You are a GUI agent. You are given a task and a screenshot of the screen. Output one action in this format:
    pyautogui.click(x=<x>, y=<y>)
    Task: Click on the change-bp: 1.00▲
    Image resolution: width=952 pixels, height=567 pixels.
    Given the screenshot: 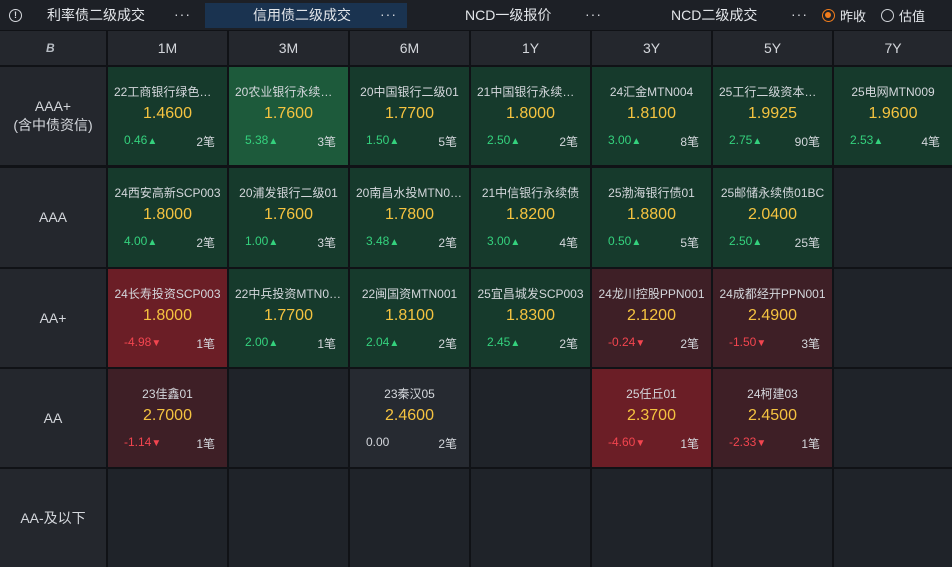 What is the action you would take?
    pyautogui.click(x=261, y=241)
    